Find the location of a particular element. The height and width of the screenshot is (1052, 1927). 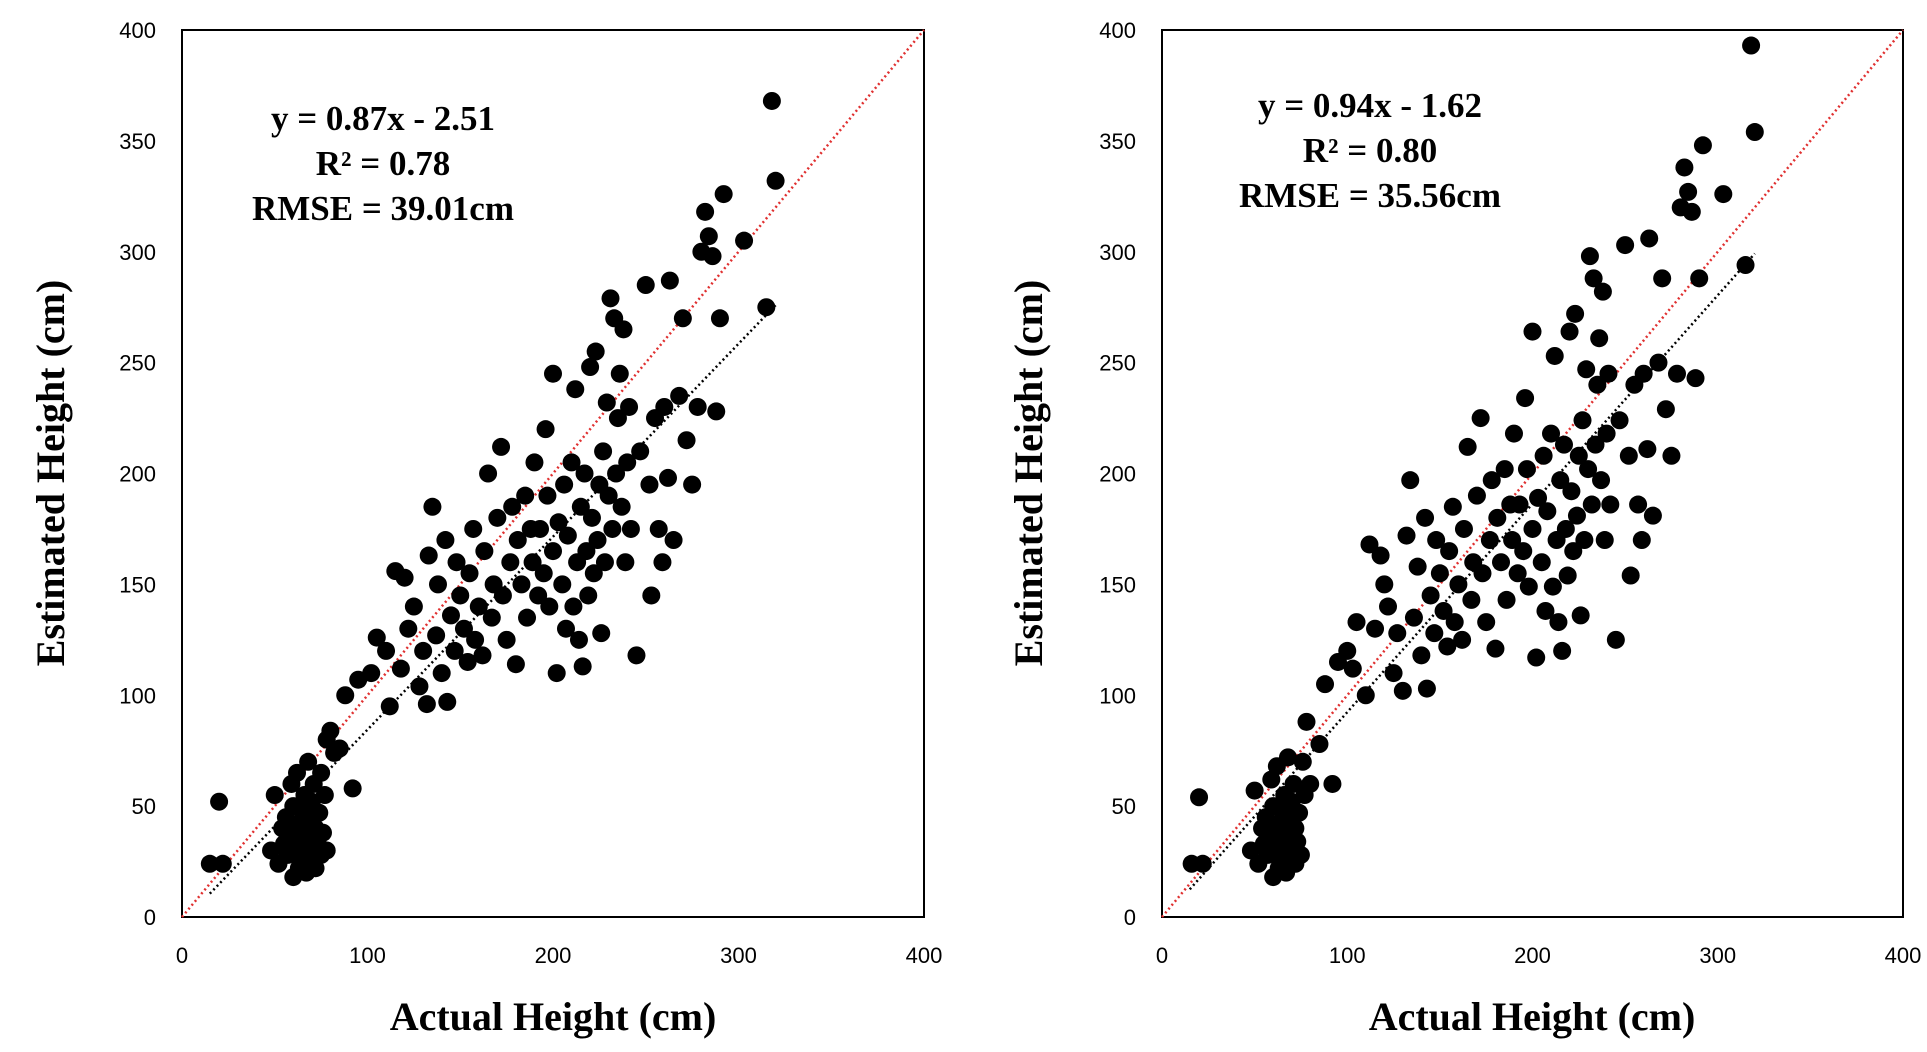

y-tick-label: 100 is located at coordinates (137, 695).